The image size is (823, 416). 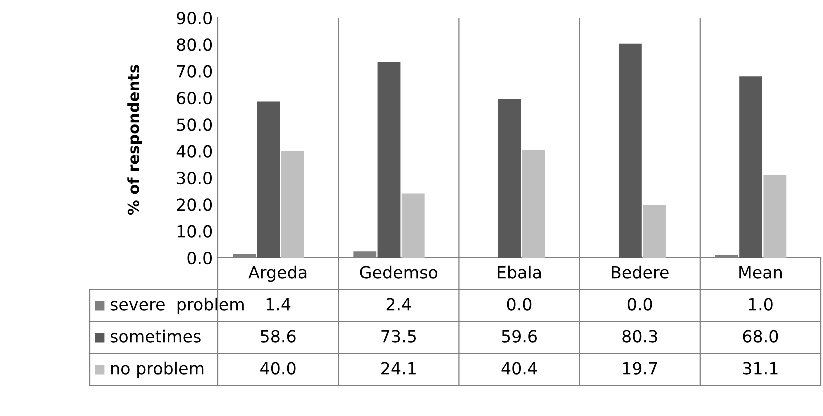 What do you see at coordinates (195, 231) in the screenshot?
I see `y-tick-label: 10.0` at bounding box center [195, 231].